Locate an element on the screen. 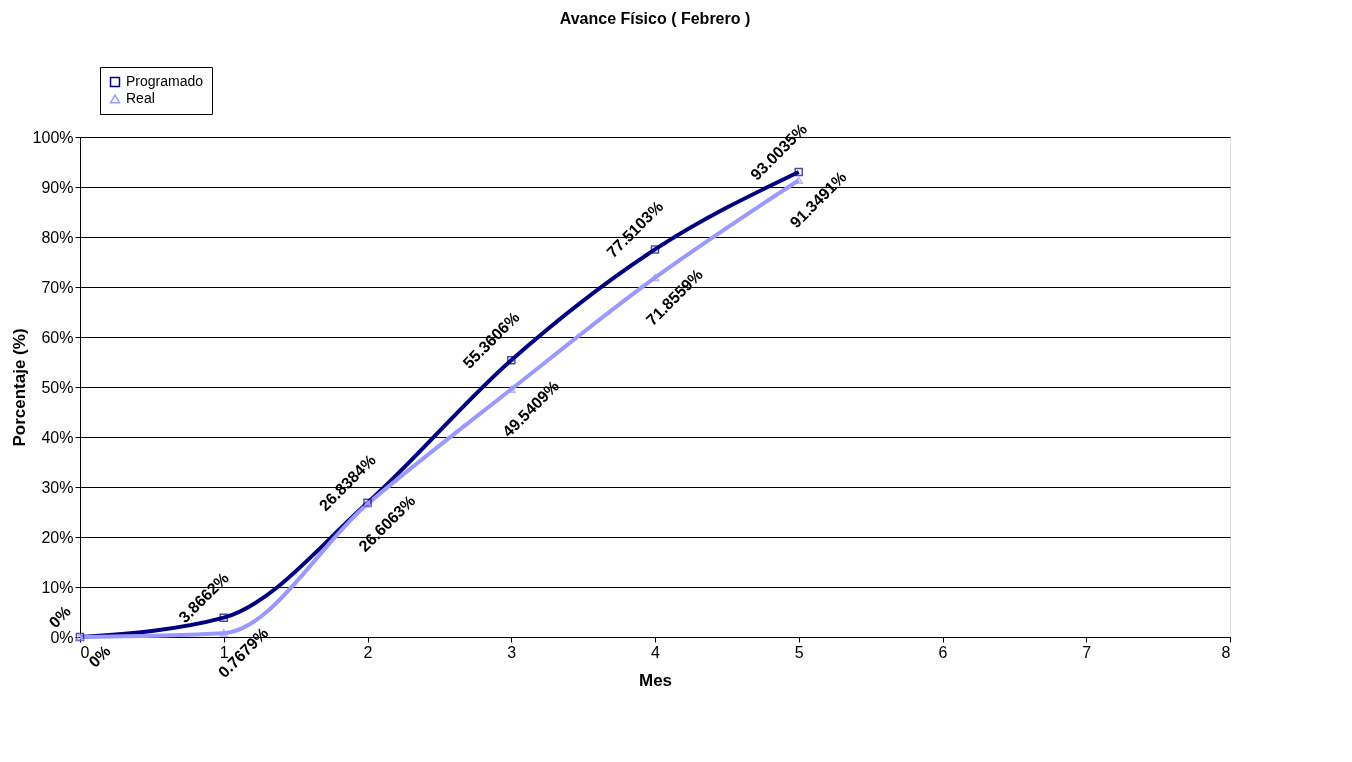  x-tick-label: 2 is located at coordinates (368, 652).